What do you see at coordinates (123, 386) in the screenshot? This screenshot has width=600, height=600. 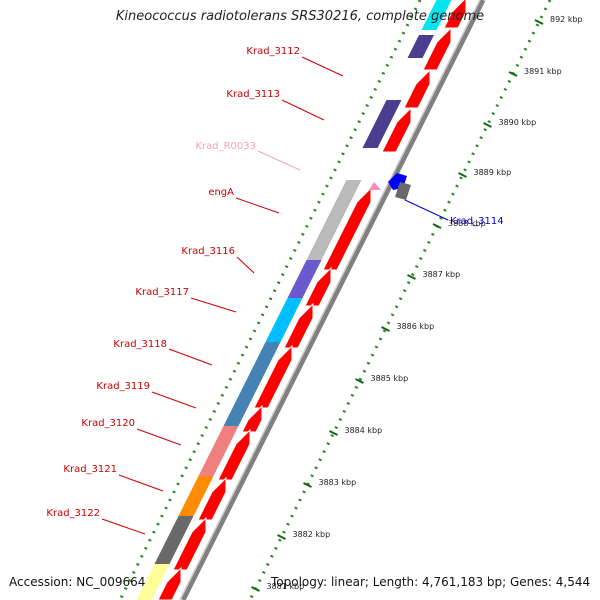 I see `gene-label: Krad_3119` at bounding box center [123, 386].